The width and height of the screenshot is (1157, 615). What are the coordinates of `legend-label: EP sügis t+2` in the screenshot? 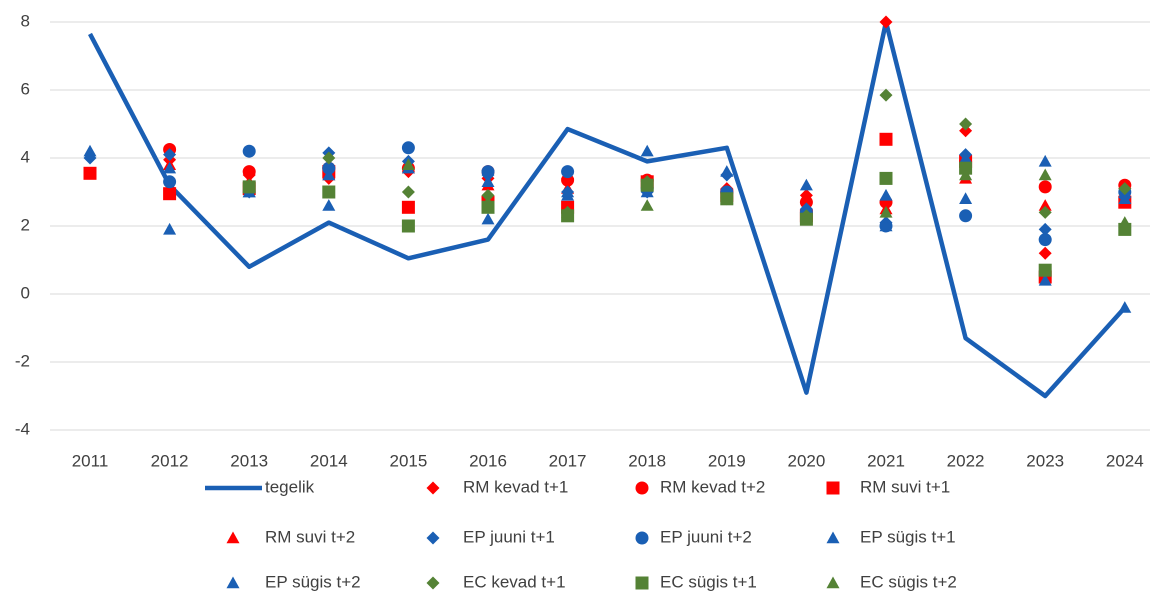 It's located at (313, 581).